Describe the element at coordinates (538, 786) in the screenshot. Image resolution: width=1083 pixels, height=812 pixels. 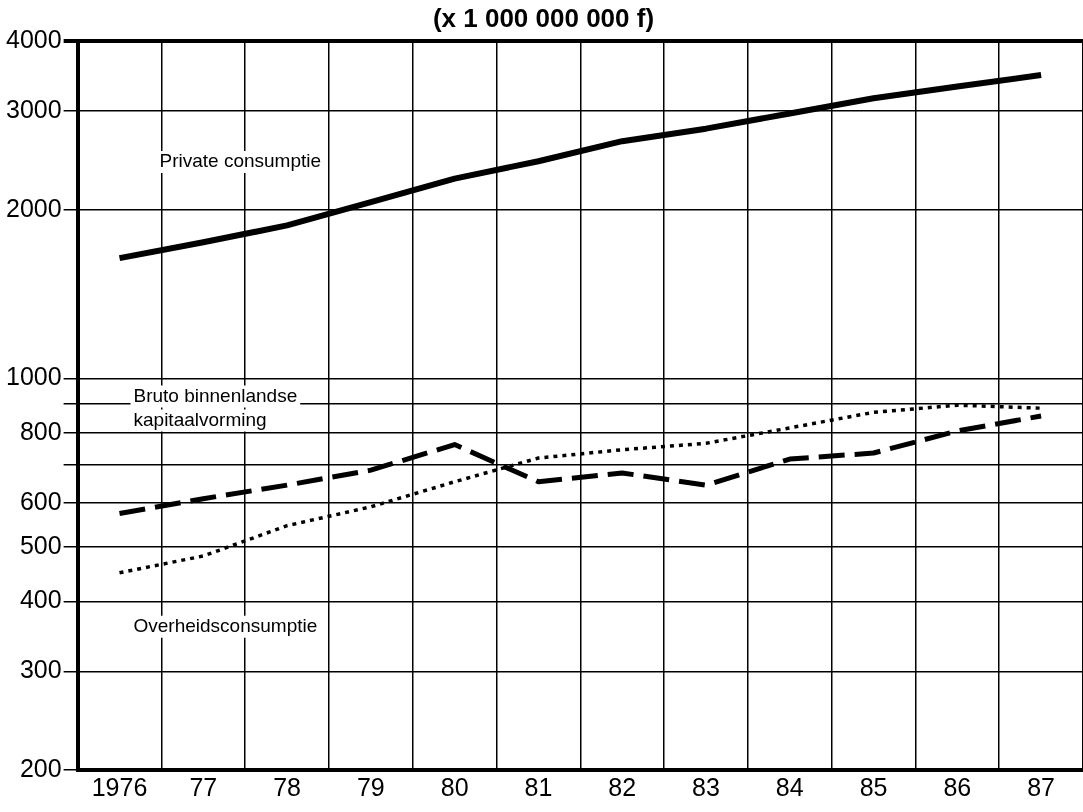
I see `x-tick-label: 81` at that location.